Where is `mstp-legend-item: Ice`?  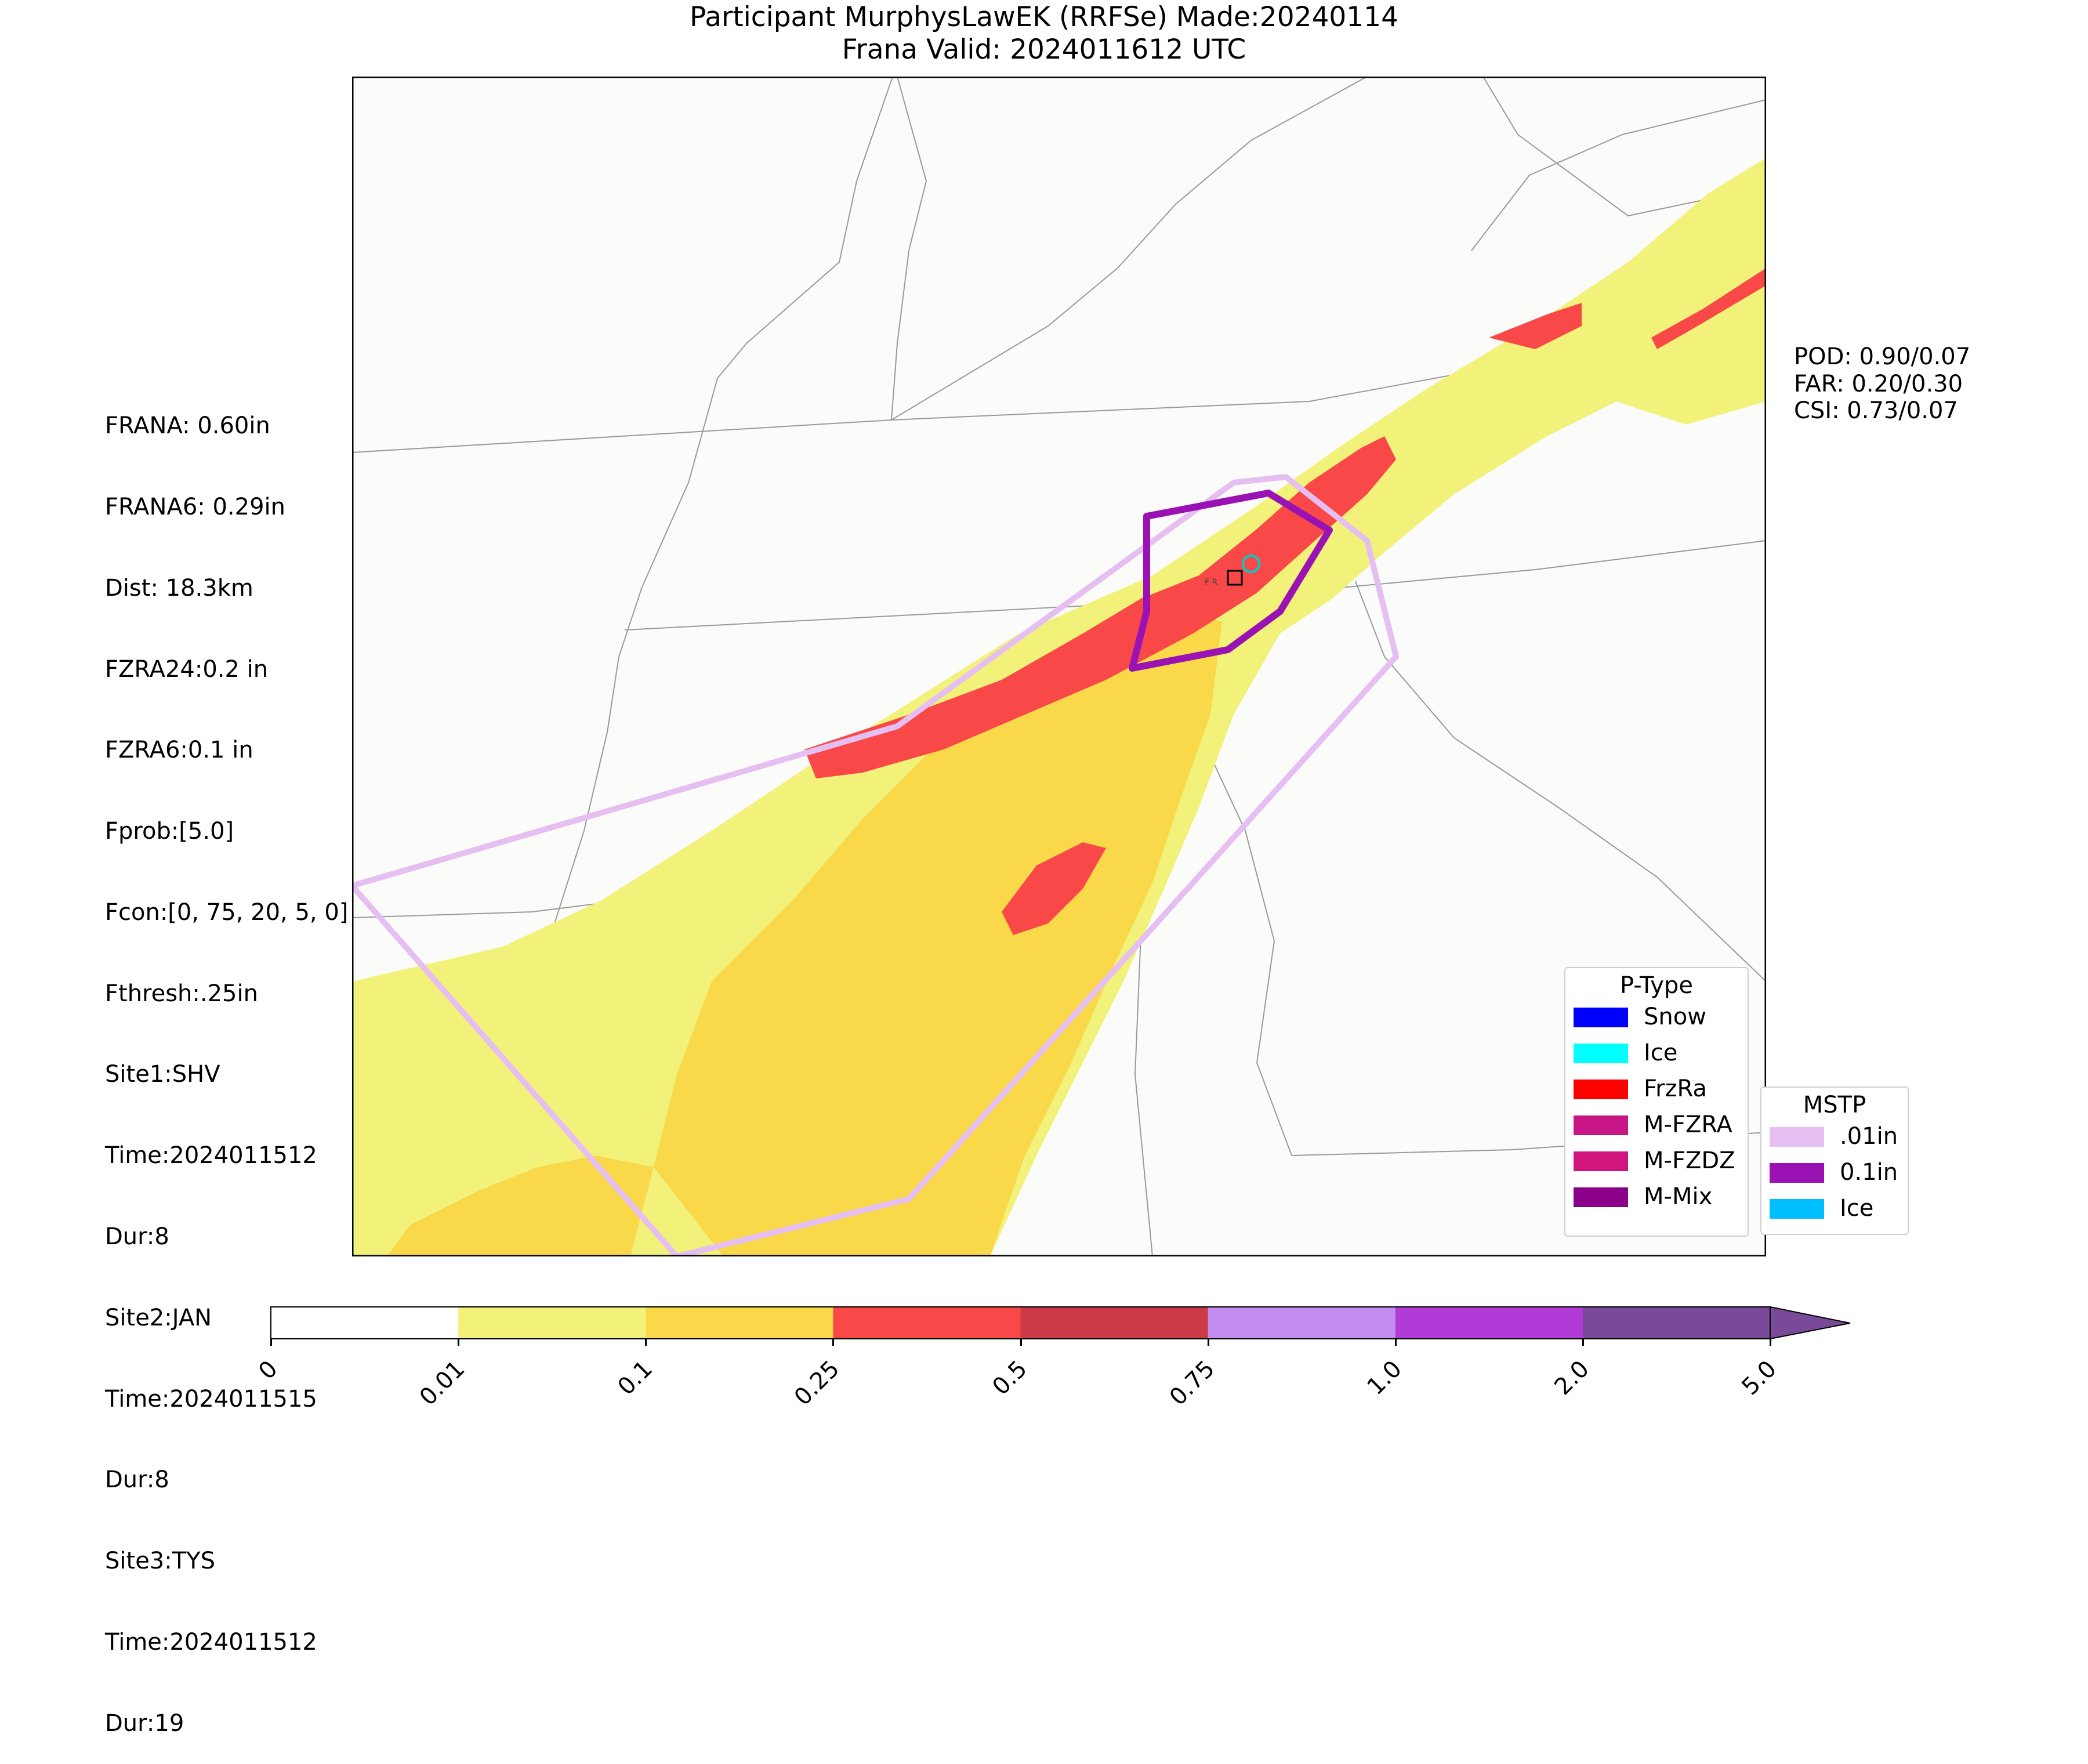 mstp-legend-item: Ice is located at coordinates (1834, 1209).